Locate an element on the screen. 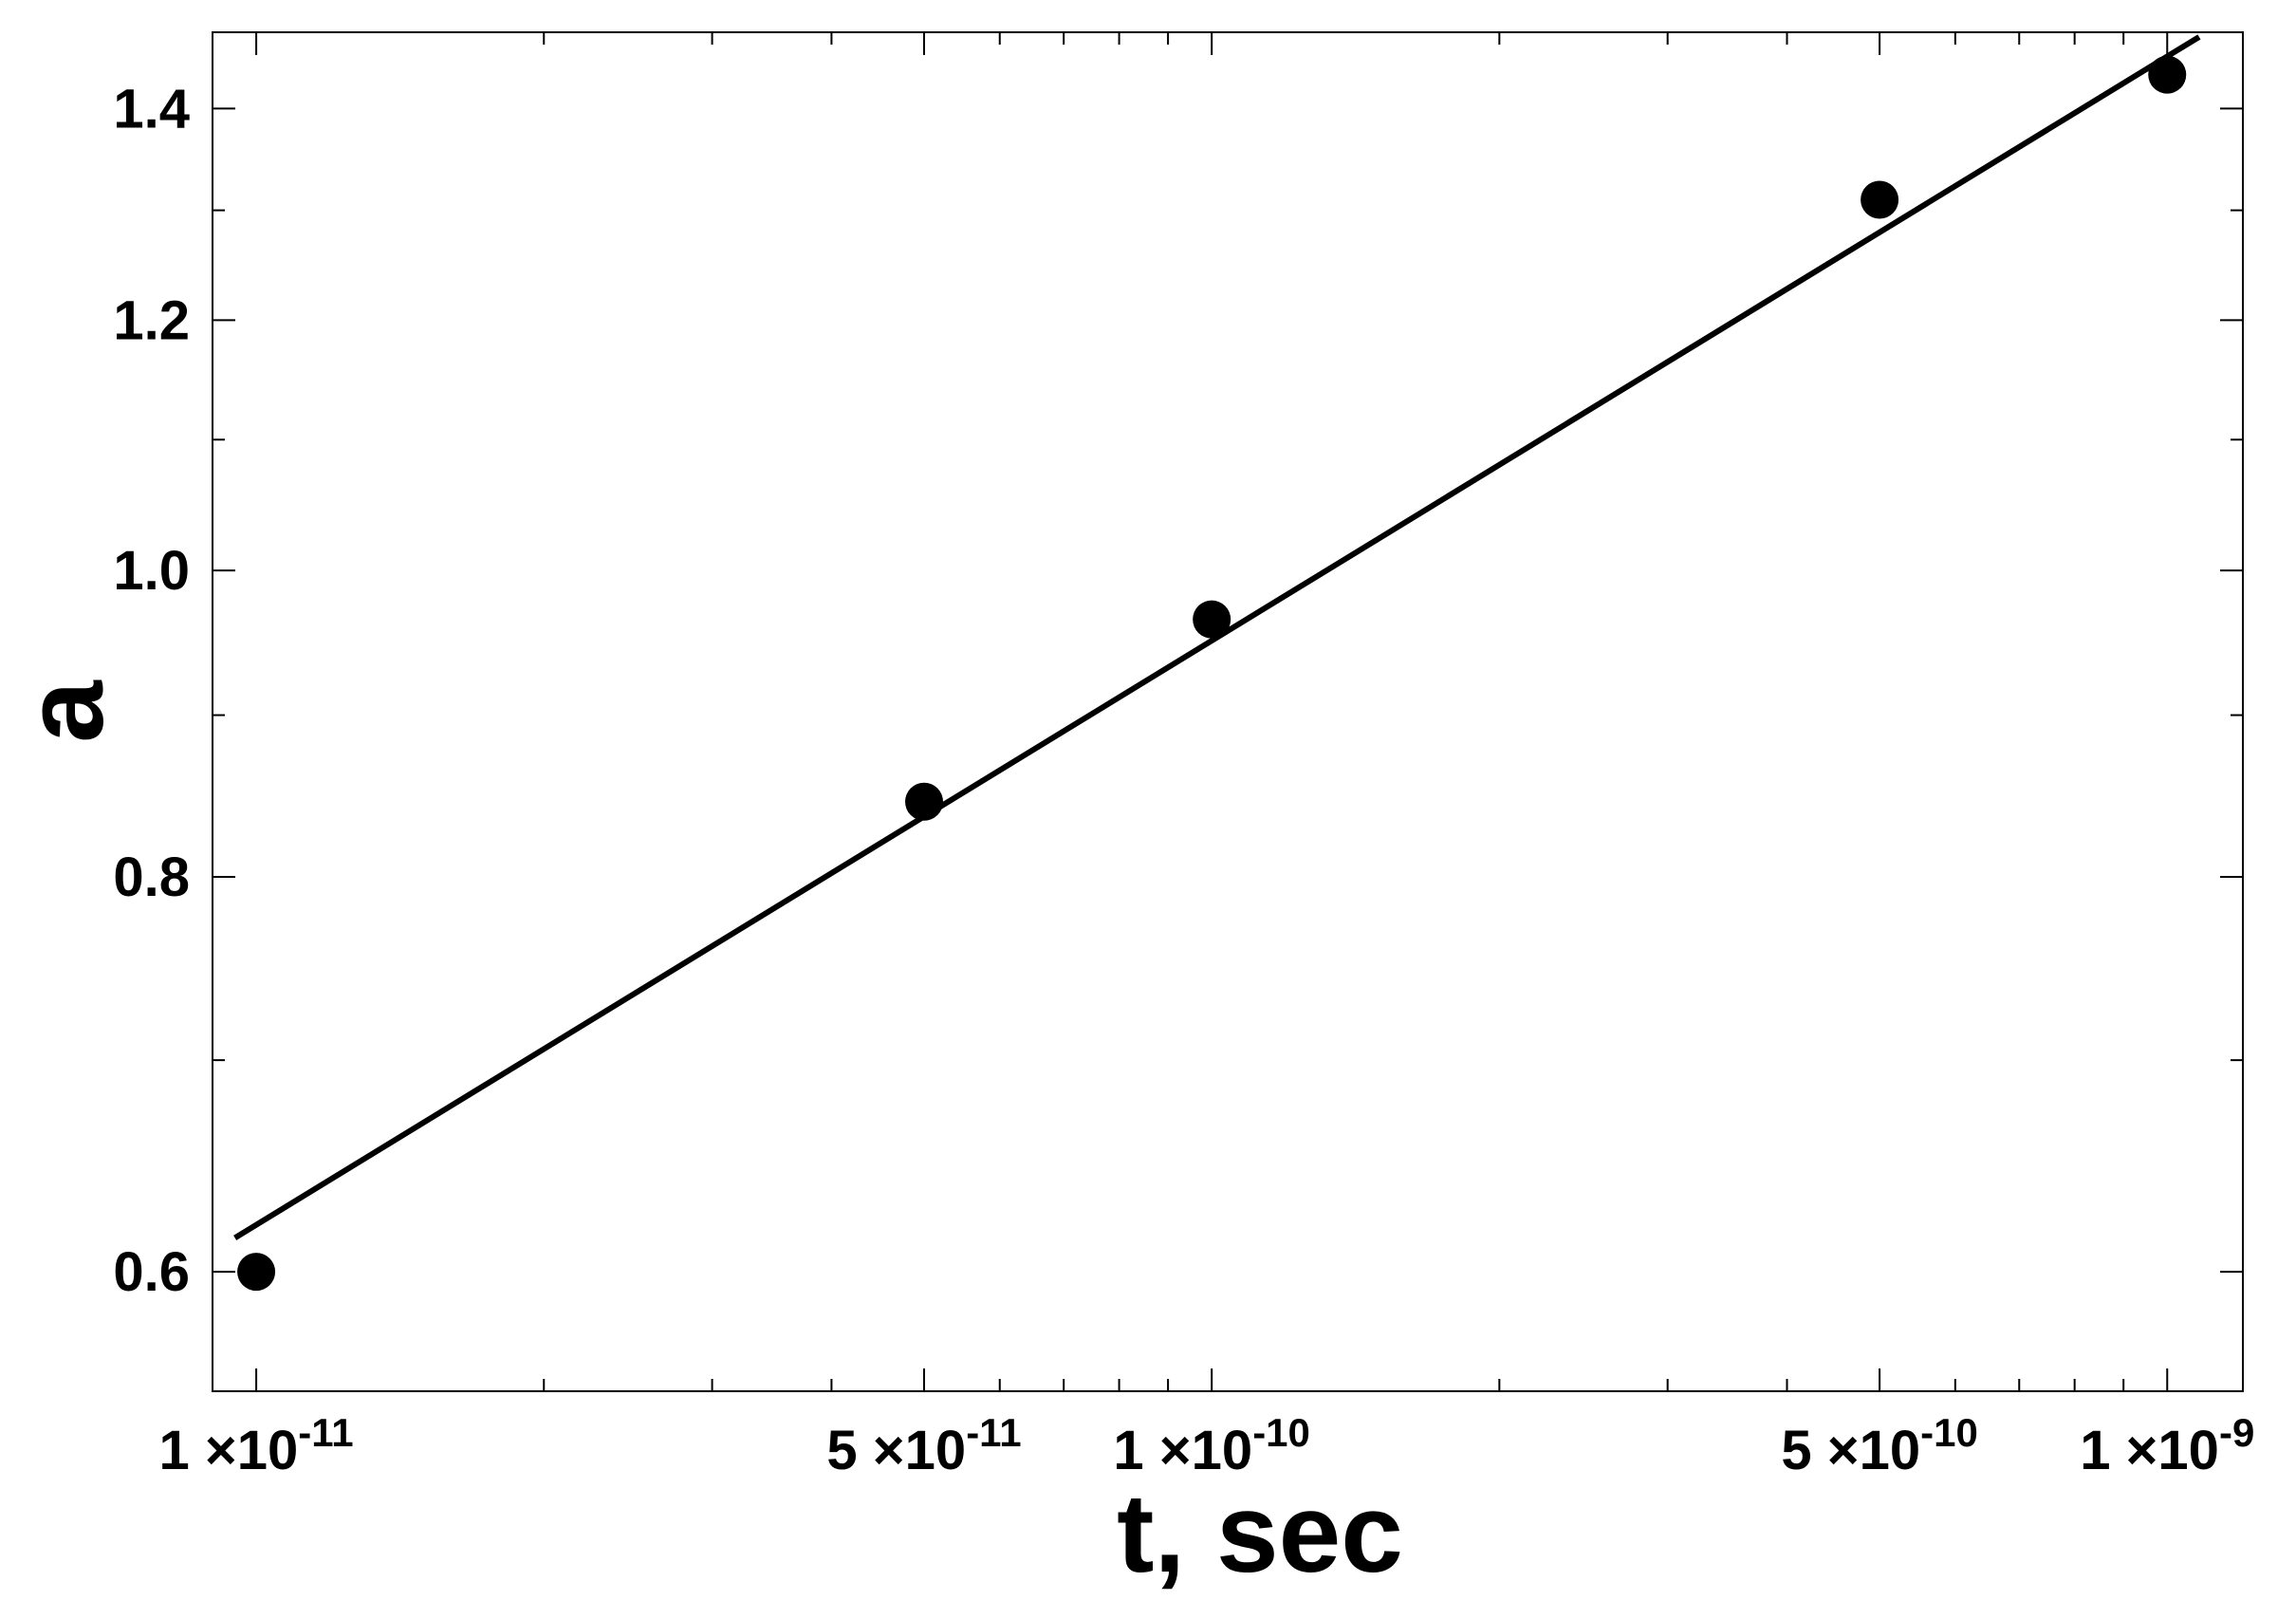 Image resolution: width=2296 pixels, height=1619 pixels. x-tick-label: 1 ×10⁻⁹ is located at coordinates (2167, 1445).